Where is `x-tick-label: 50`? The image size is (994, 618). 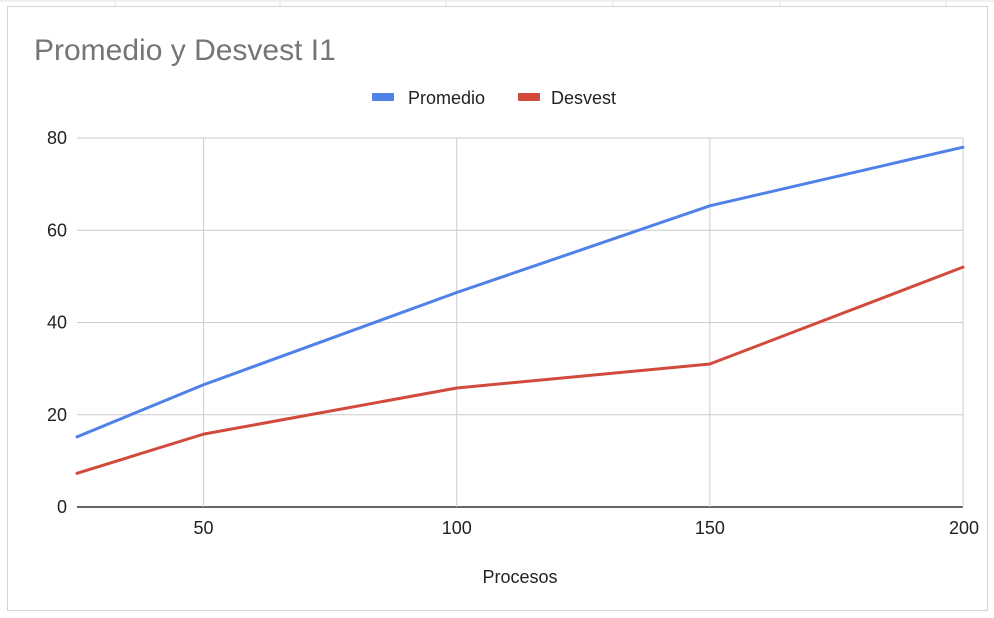
x-tick-label: 50 is located at coordinates (204, 528).